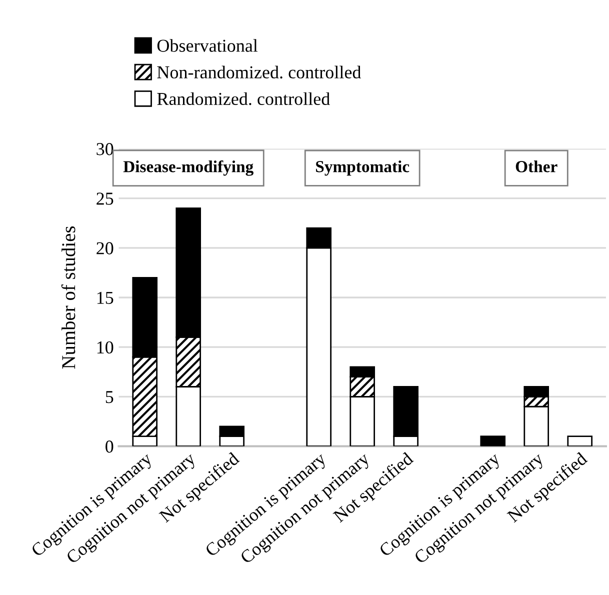 The image size is (609, 595). I want to click on y-tick-label: 20, so click(105, 248).